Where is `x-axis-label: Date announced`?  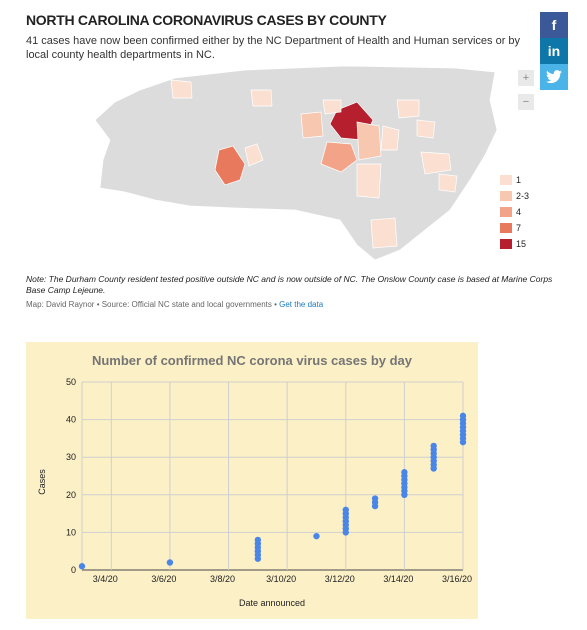
x-axis-label: Date announced is located at coordinates (272, 603).